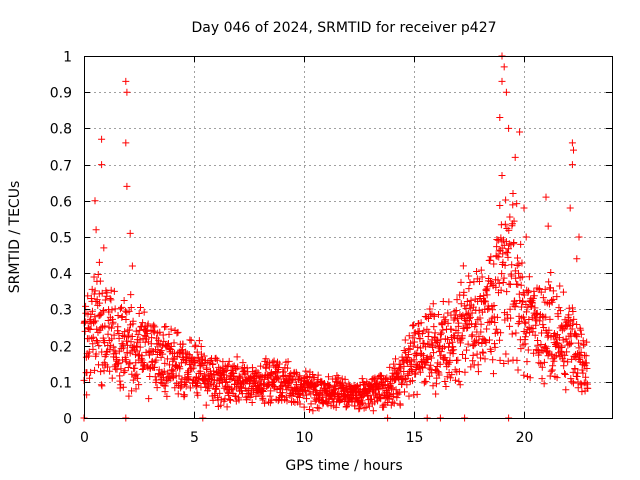  Describe the element at coordinates (61, 311) in the screenshot. I see `y-tick-label: 0.3` at that location.